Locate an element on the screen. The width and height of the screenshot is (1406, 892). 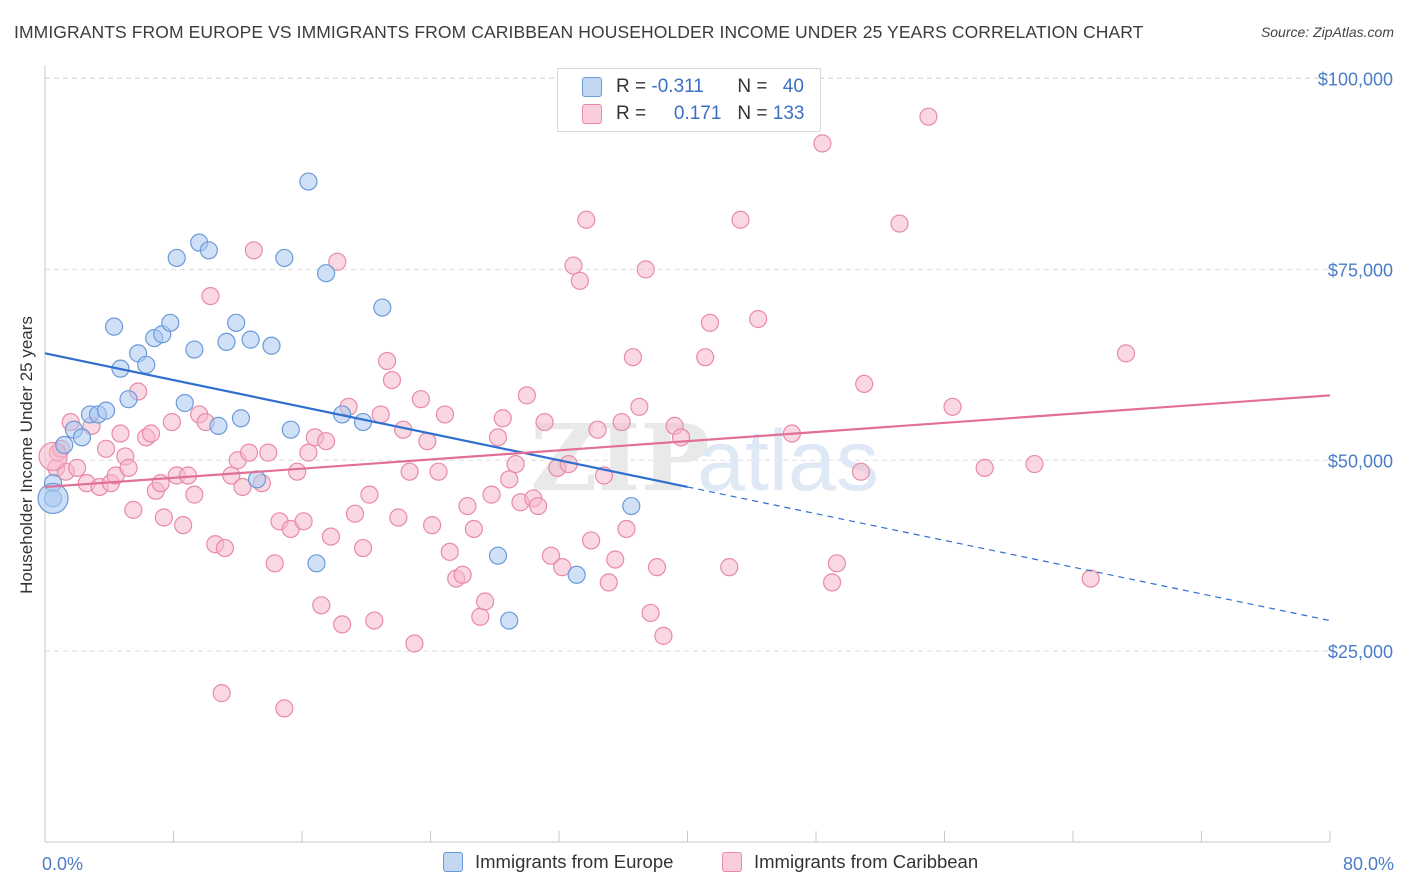
x-tick-label-max: 80.0% is located at coordinates (1368, 864).